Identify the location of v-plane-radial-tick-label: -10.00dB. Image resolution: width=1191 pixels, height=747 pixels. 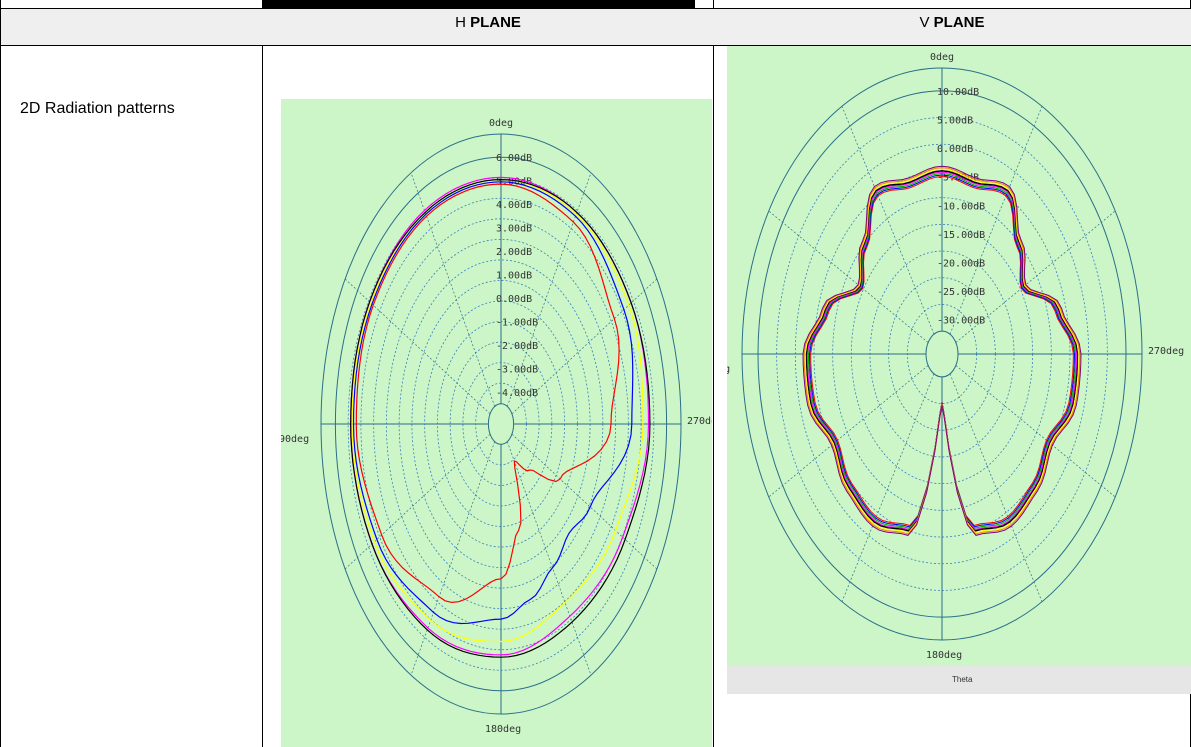
(961, 206).